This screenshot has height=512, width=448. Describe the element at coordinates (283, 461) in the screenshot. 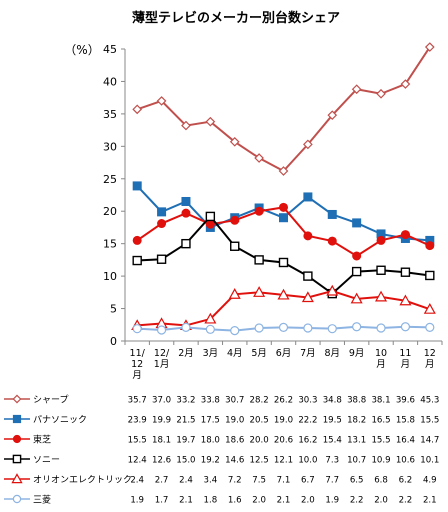

I see `table-cell: 12.1` at that location.